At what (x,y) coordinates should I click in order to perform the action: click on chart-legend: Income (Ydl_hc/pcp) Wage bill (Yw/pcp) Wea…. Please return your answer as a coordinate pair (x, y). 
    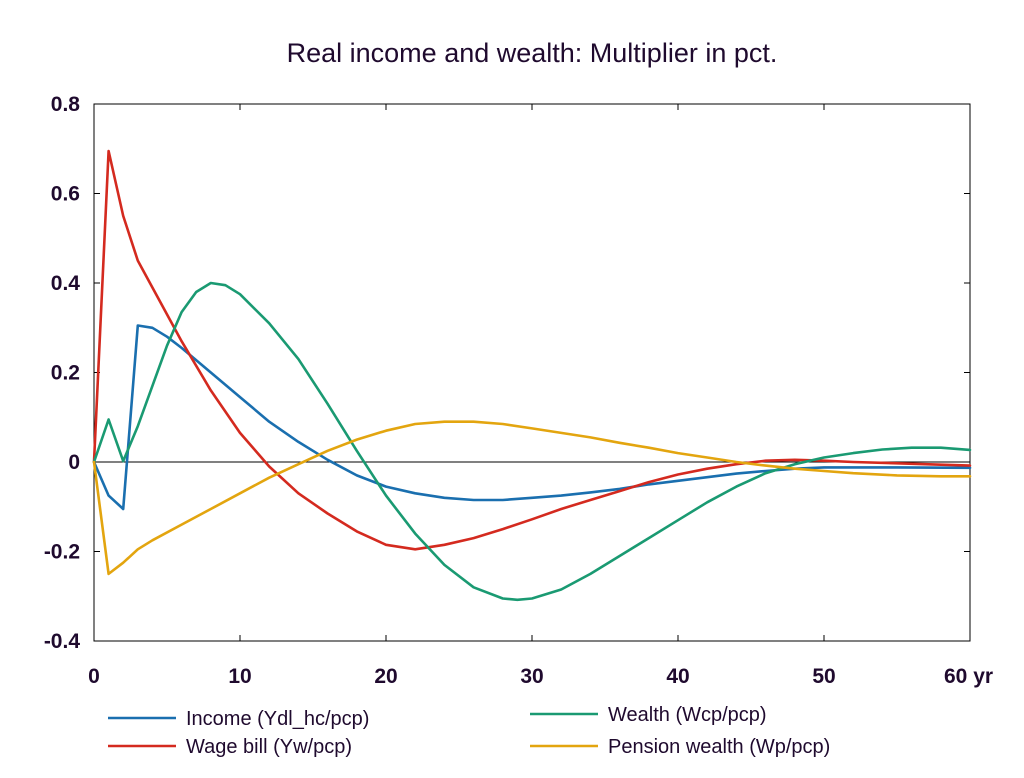
    Looking at the image, I should click on (469, 731).